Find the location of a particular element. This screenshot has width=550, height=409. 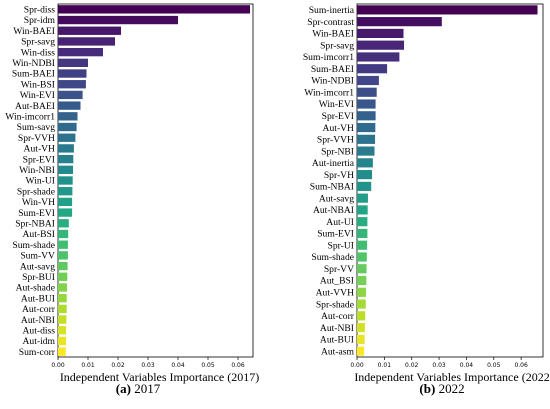

caption-2017: (a) 2017 is located at coordinates (138, 389).